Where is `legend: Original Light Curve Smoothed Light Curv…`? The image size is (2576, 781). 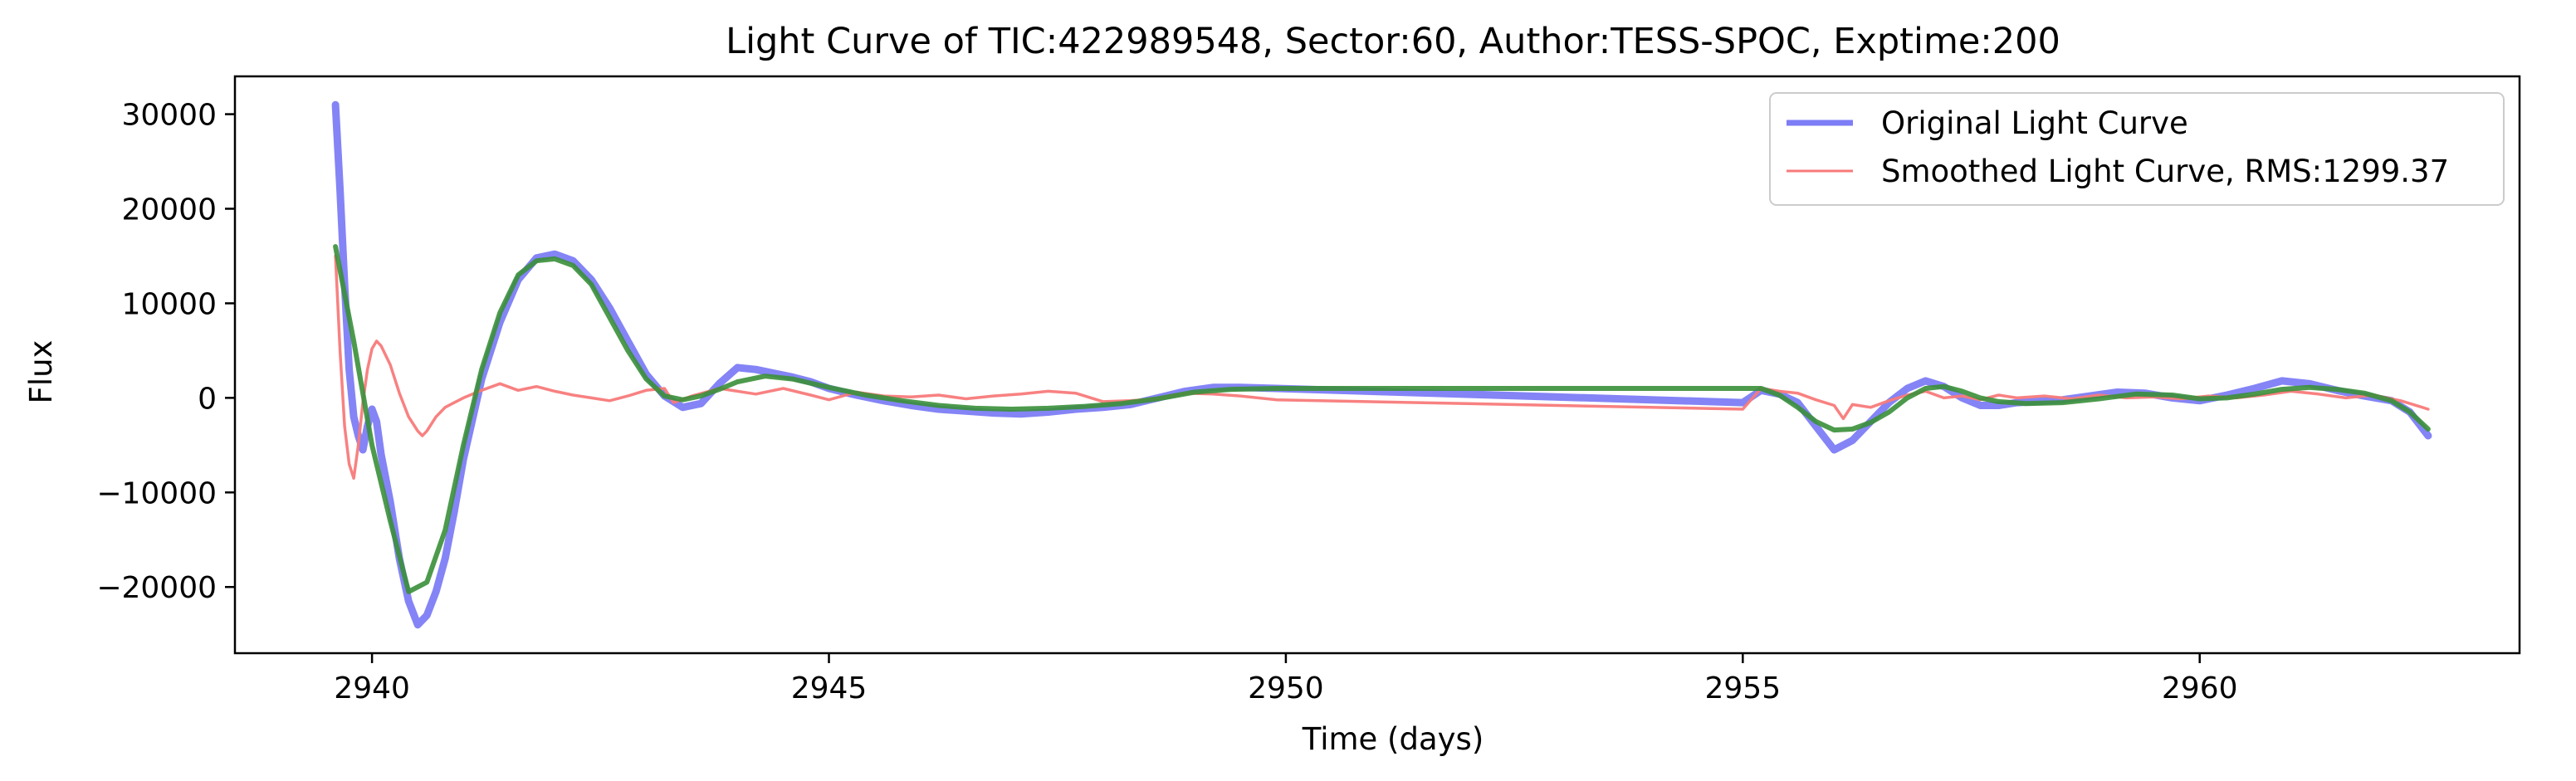 legend: Original Light Curve Smoothed Light Curv… is located at coordinates (2137, 149).